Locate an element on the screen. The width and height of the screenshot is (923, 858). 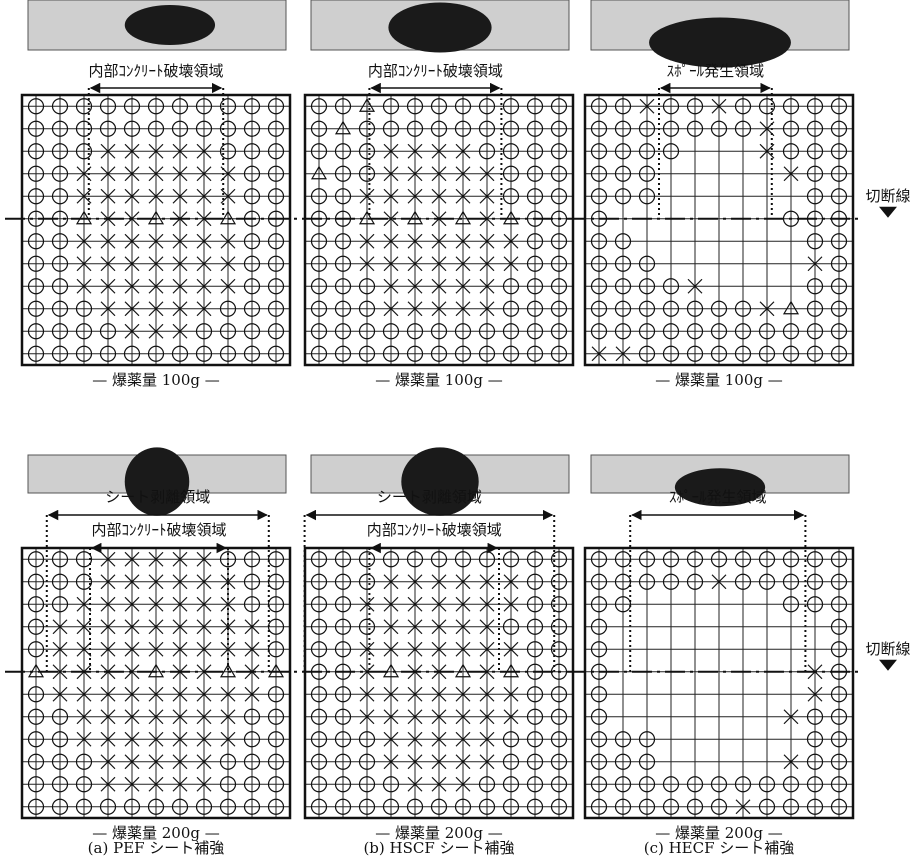
cut-marker is located at coordinates (888, 212).